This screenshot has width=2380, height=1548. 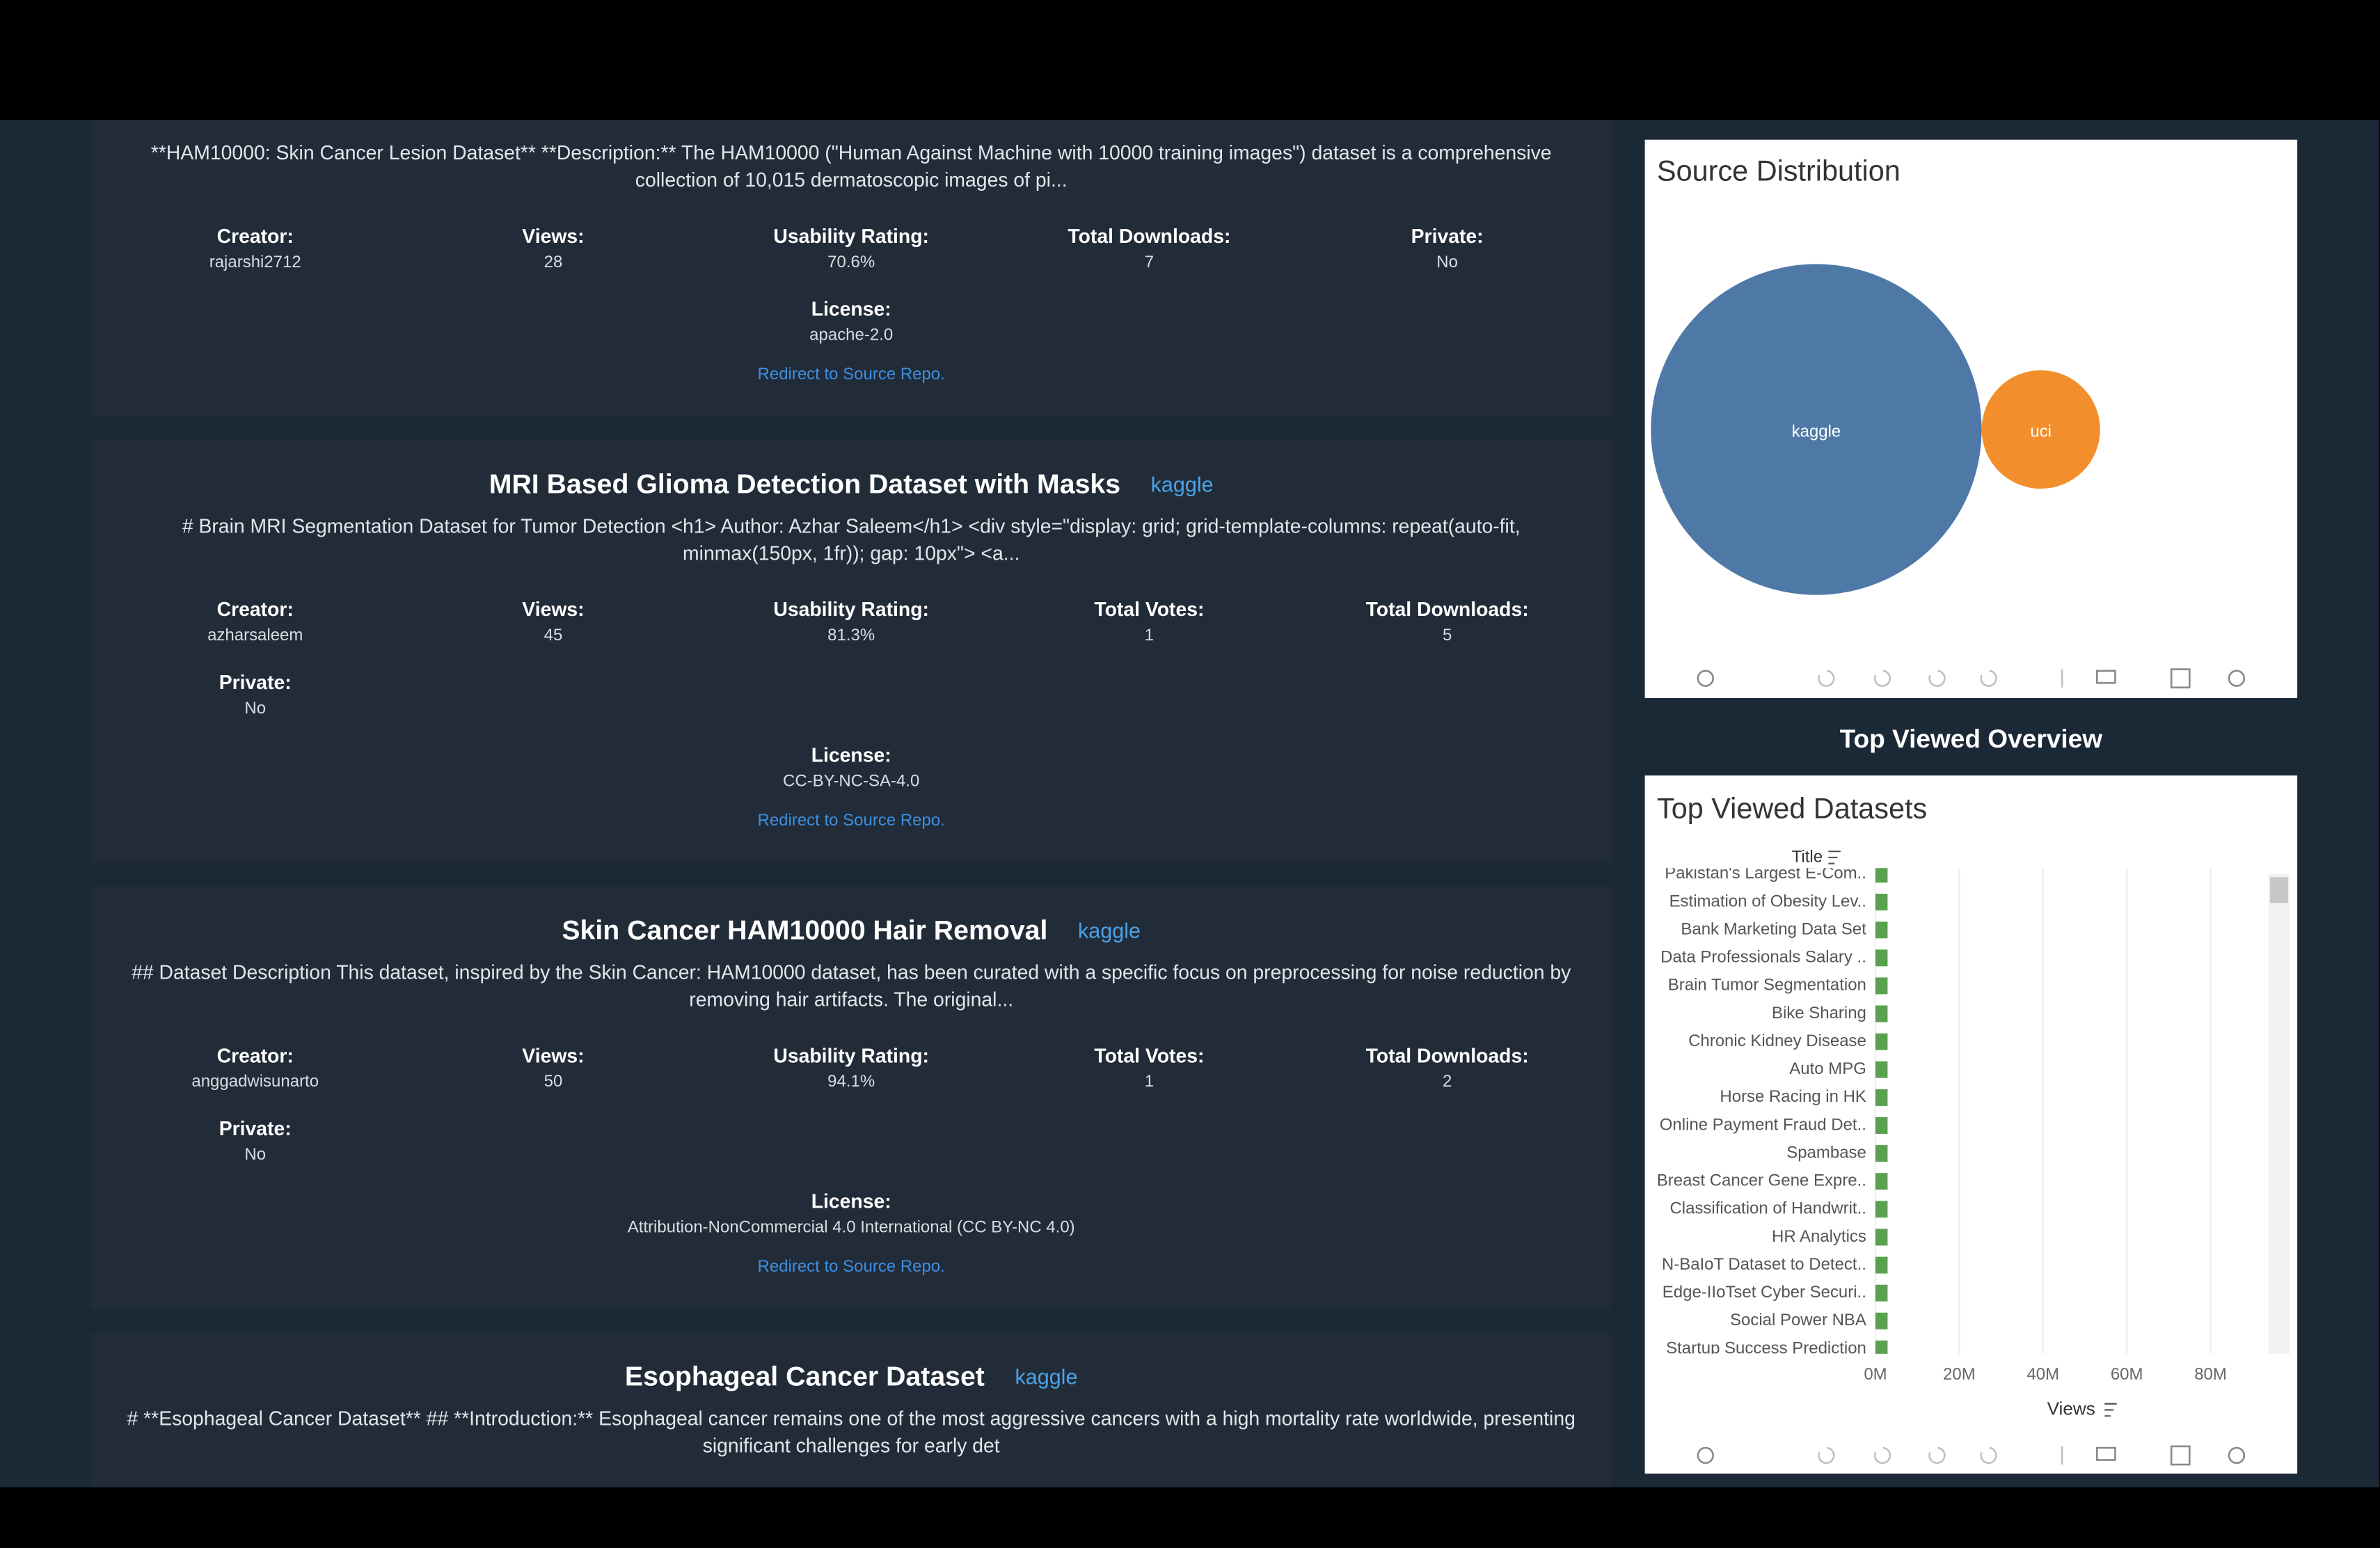 I want to click on y-tick-label: Classification of Handwrit.., so click(x=1768, y=1208).